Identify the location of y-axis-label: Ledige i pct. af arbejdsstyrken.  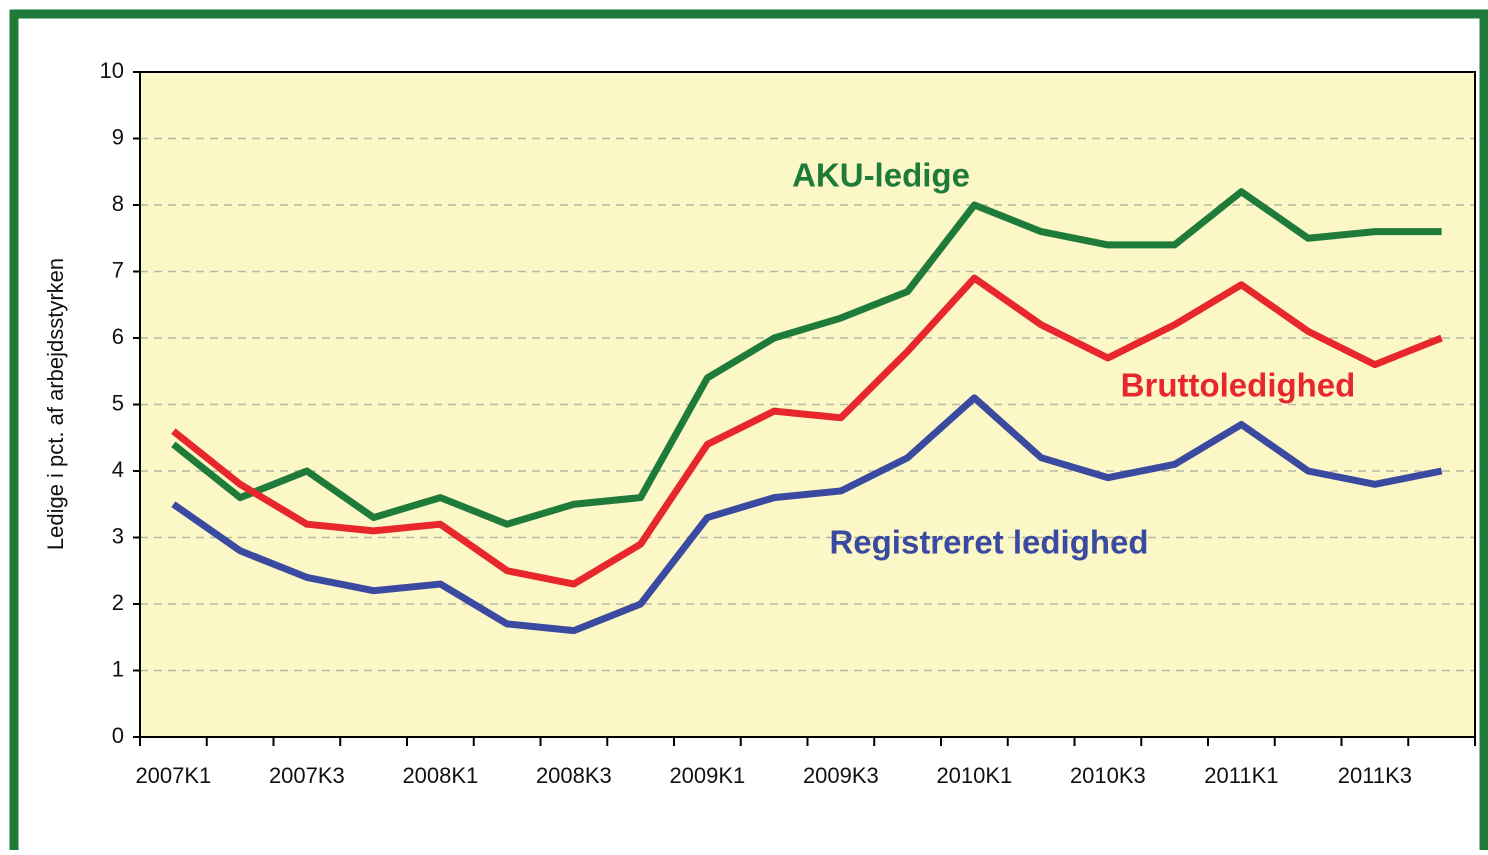
(55, 404).